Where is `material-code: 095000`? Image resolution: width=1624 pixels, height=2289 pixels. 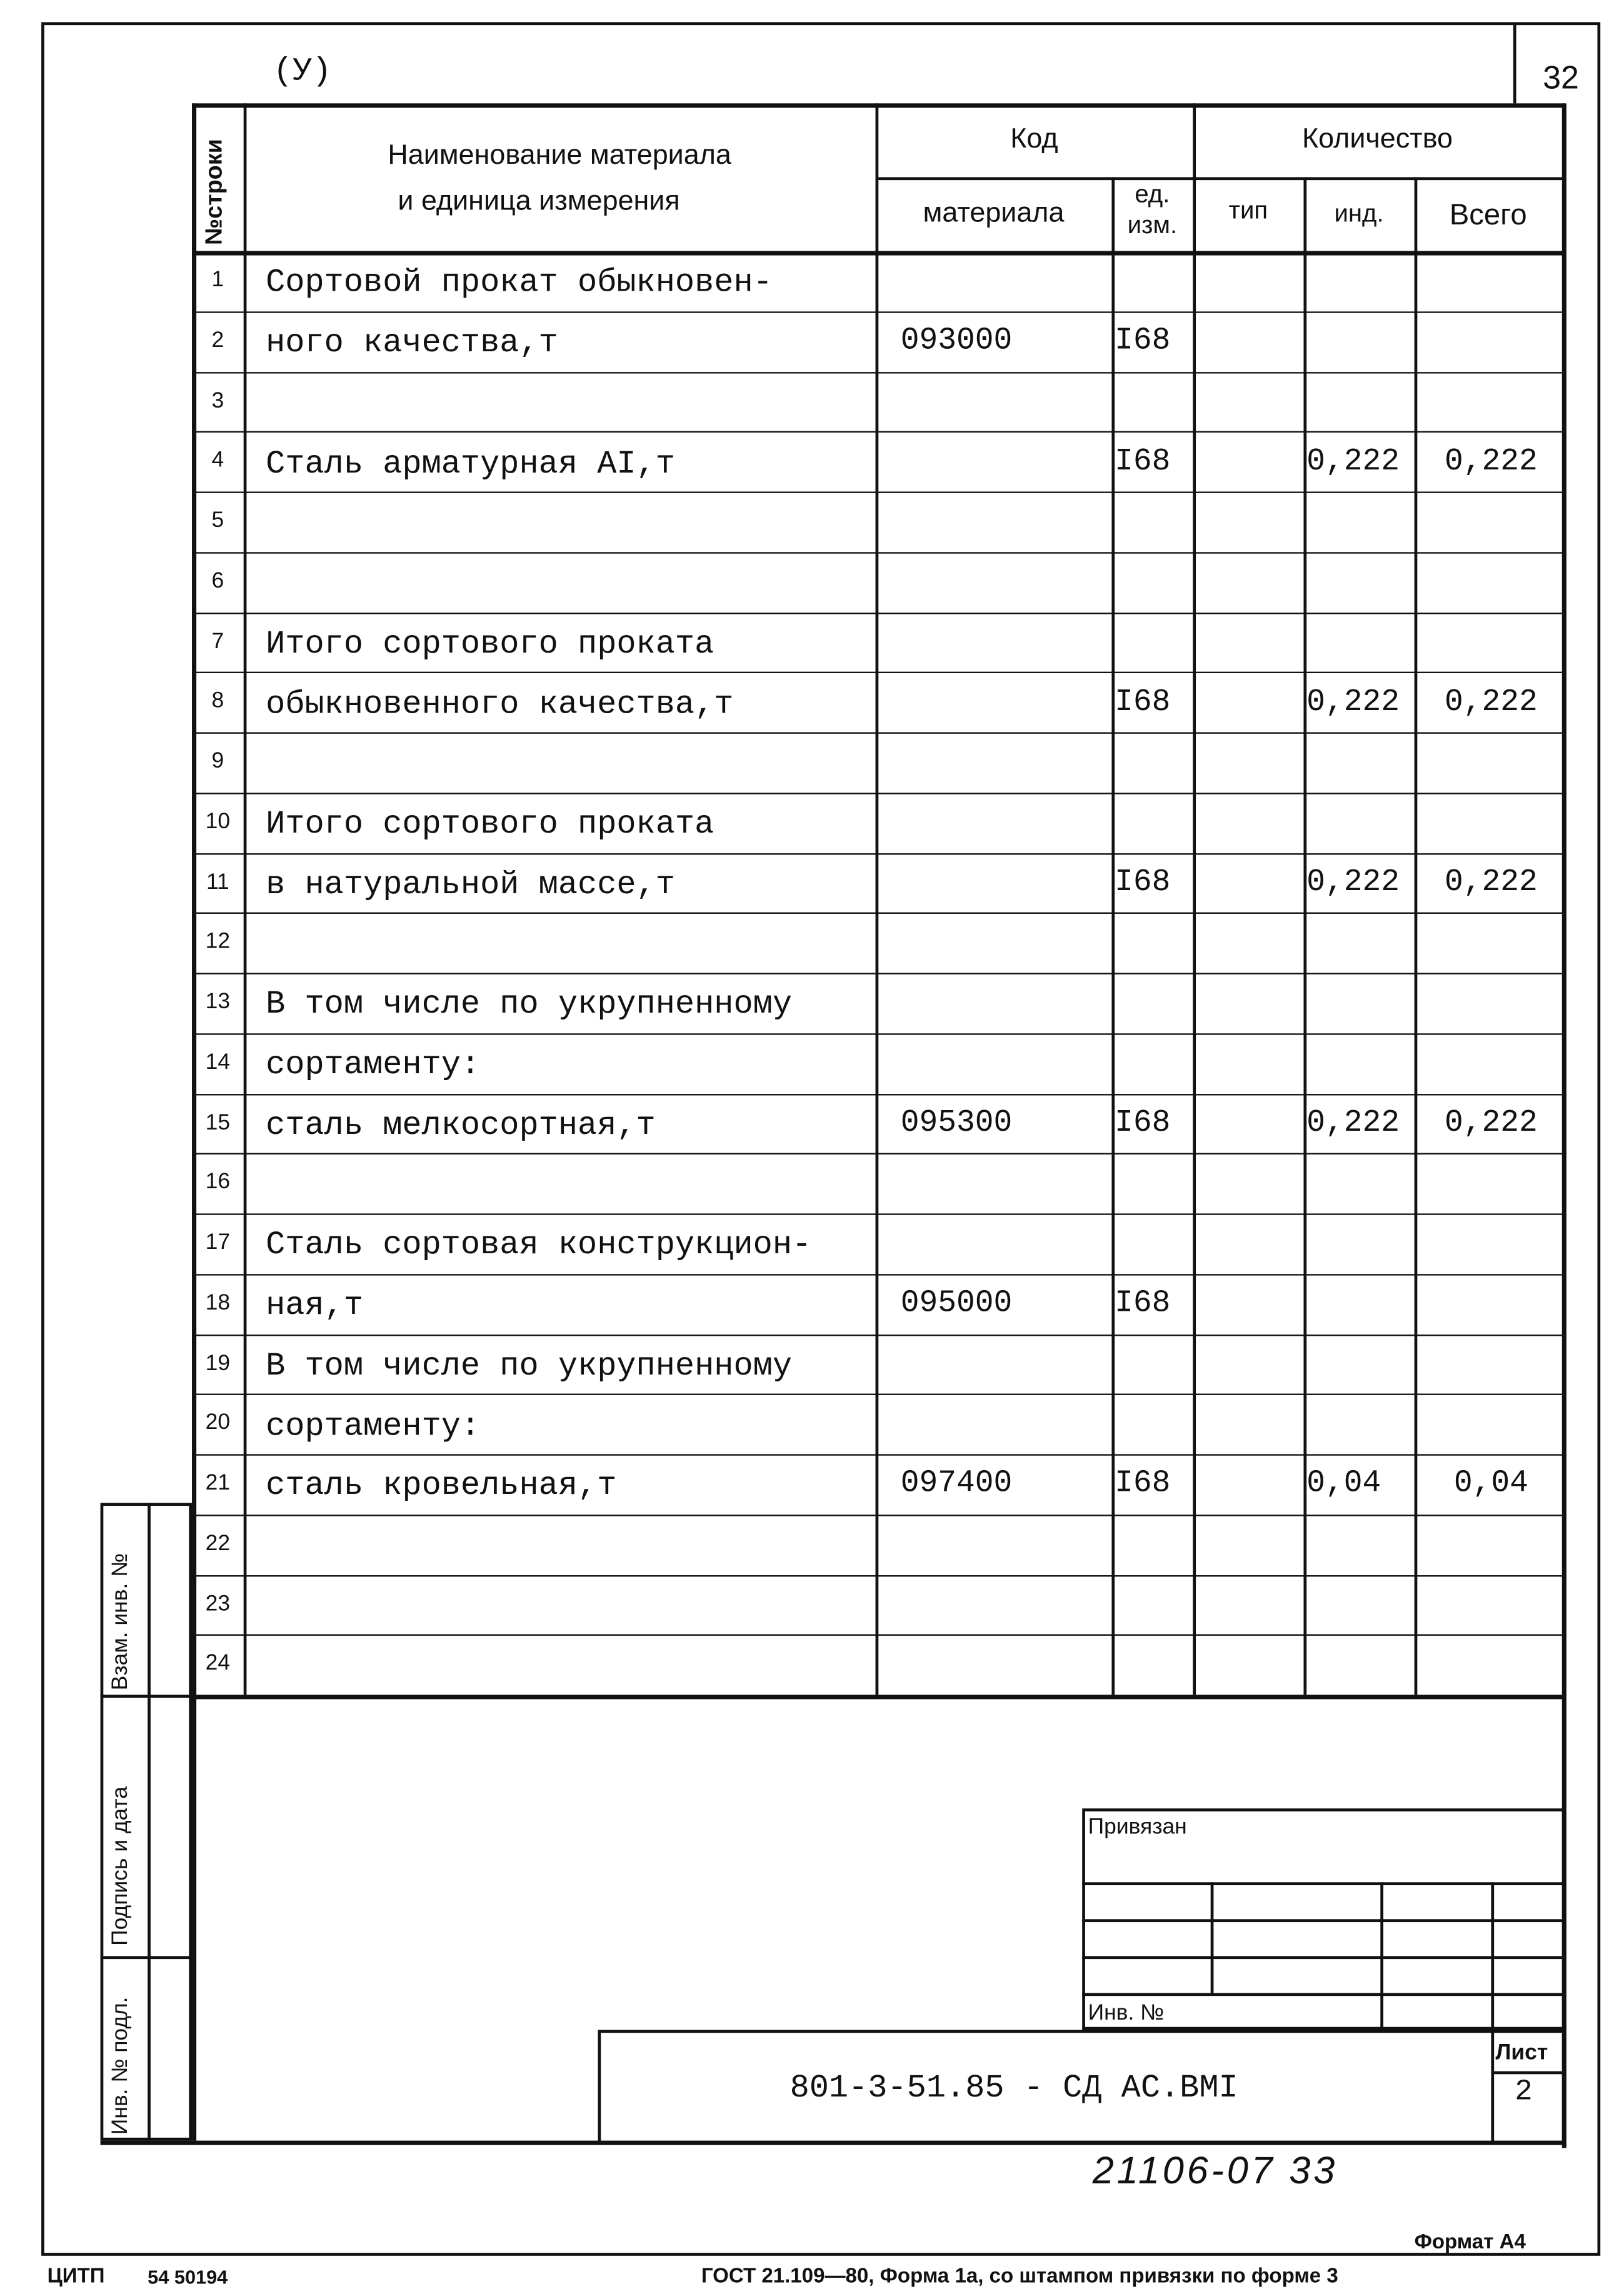 material-code: 095000 is located at coordinates (956, 1304).